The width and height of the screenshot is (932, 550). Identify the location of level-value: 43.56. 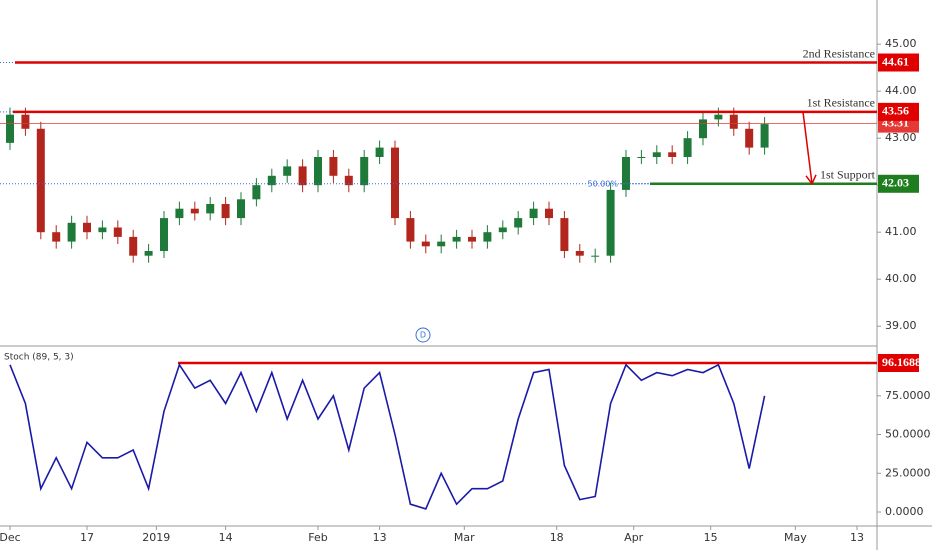
(895, 111).